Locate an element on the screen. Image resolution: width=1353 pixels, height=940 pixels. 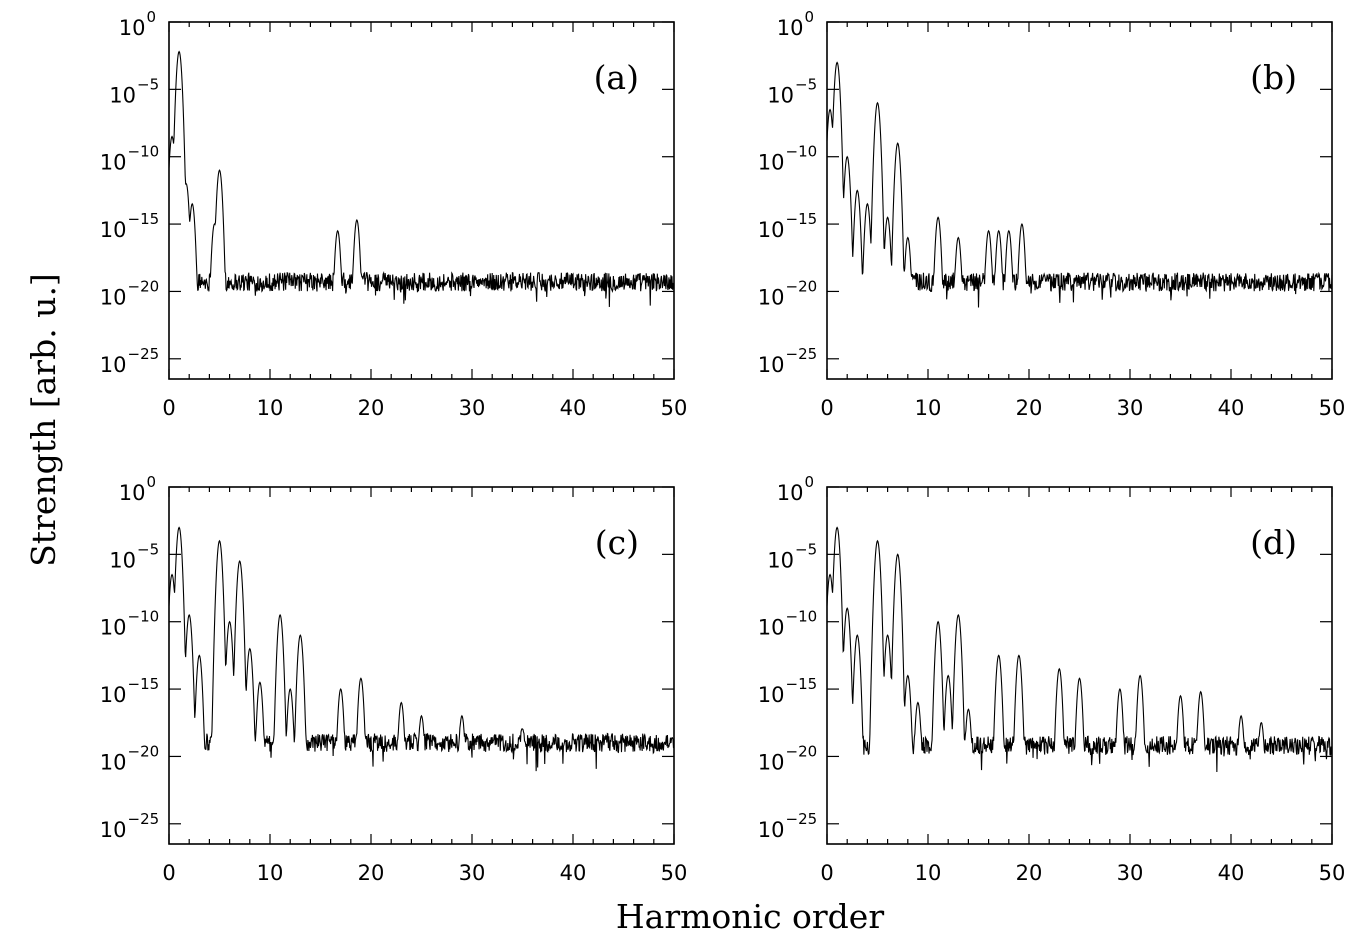
x-axis-title: Harmonic order is located at coordinates (750, 916).